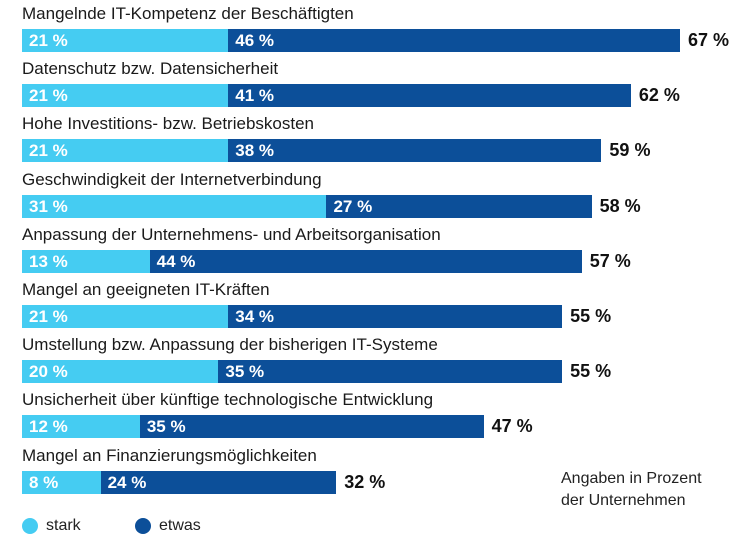  Describe the element at coordinates (365, 481) in the screenshot. I see `total-value-label: 32 %` at that location.